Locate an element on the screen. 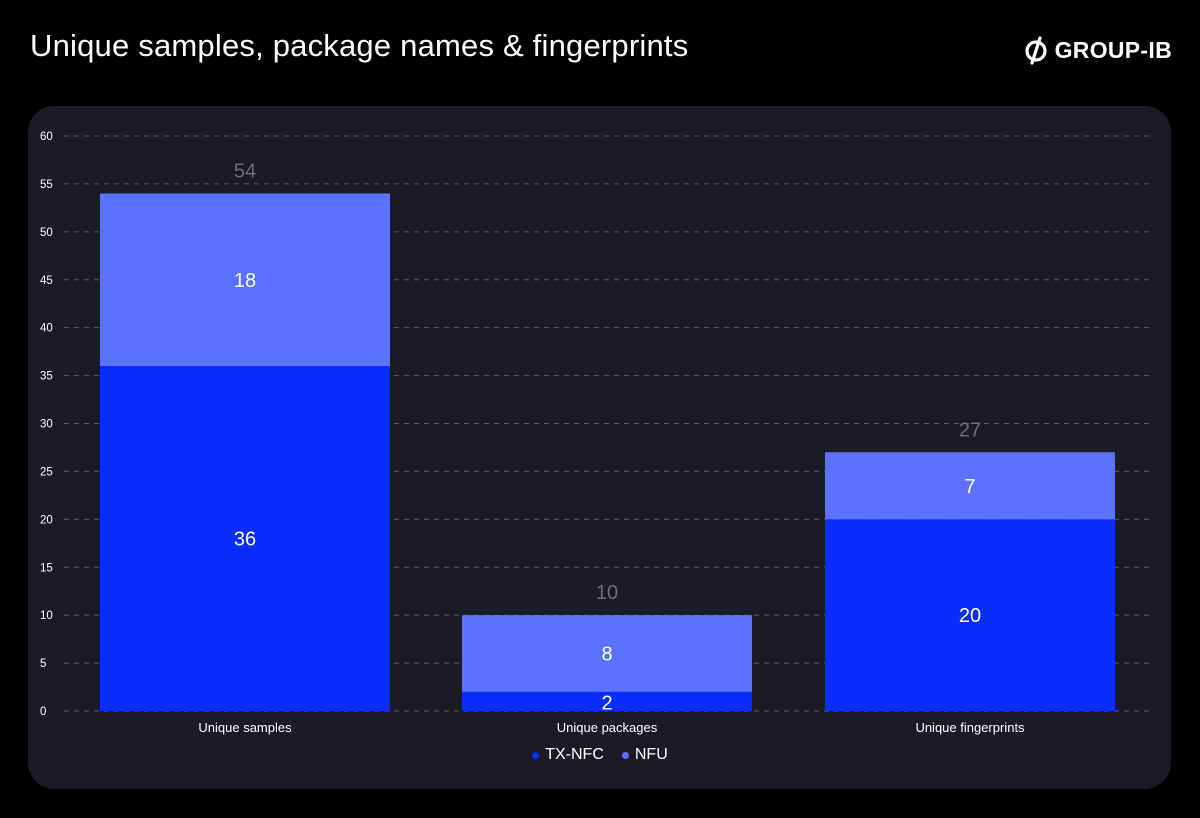 Image resolution: width=1200 pixels, height=818 pixels. y-axis-ticks: 0 5 10 15 20 25 30 35 40 45 50 55 60 is located at coordinates (46, 424).